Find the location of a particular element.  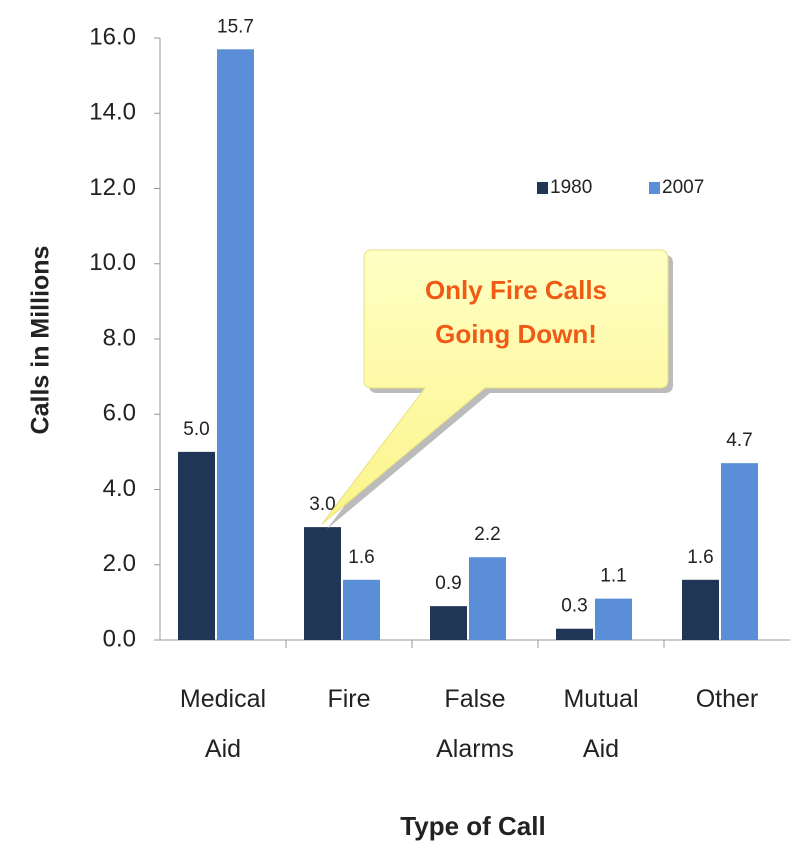

callout-box is located at coordinates (495, 387).